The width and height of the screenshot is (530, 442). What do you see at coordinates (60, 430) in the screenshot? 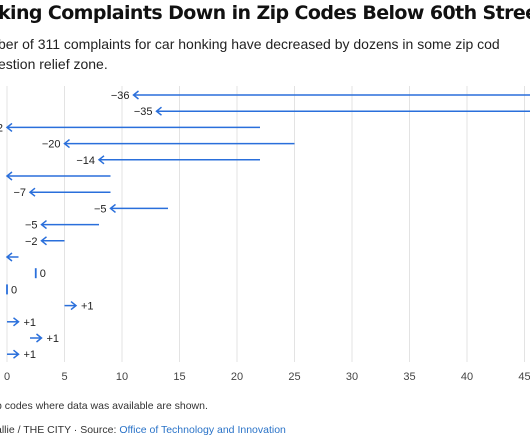
I see `source-credit: allie / THE CITY · Source:` at bounding box center [60, 430].